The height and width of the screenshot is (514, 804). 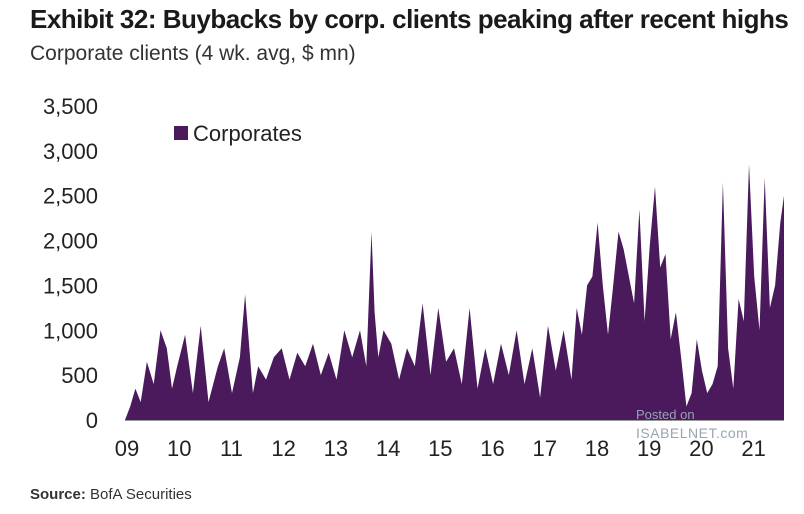 What do you see at coordinates (336, 448) in the screenshot?
I see `x-tick-label: 13` at bounding box center [336, 448].